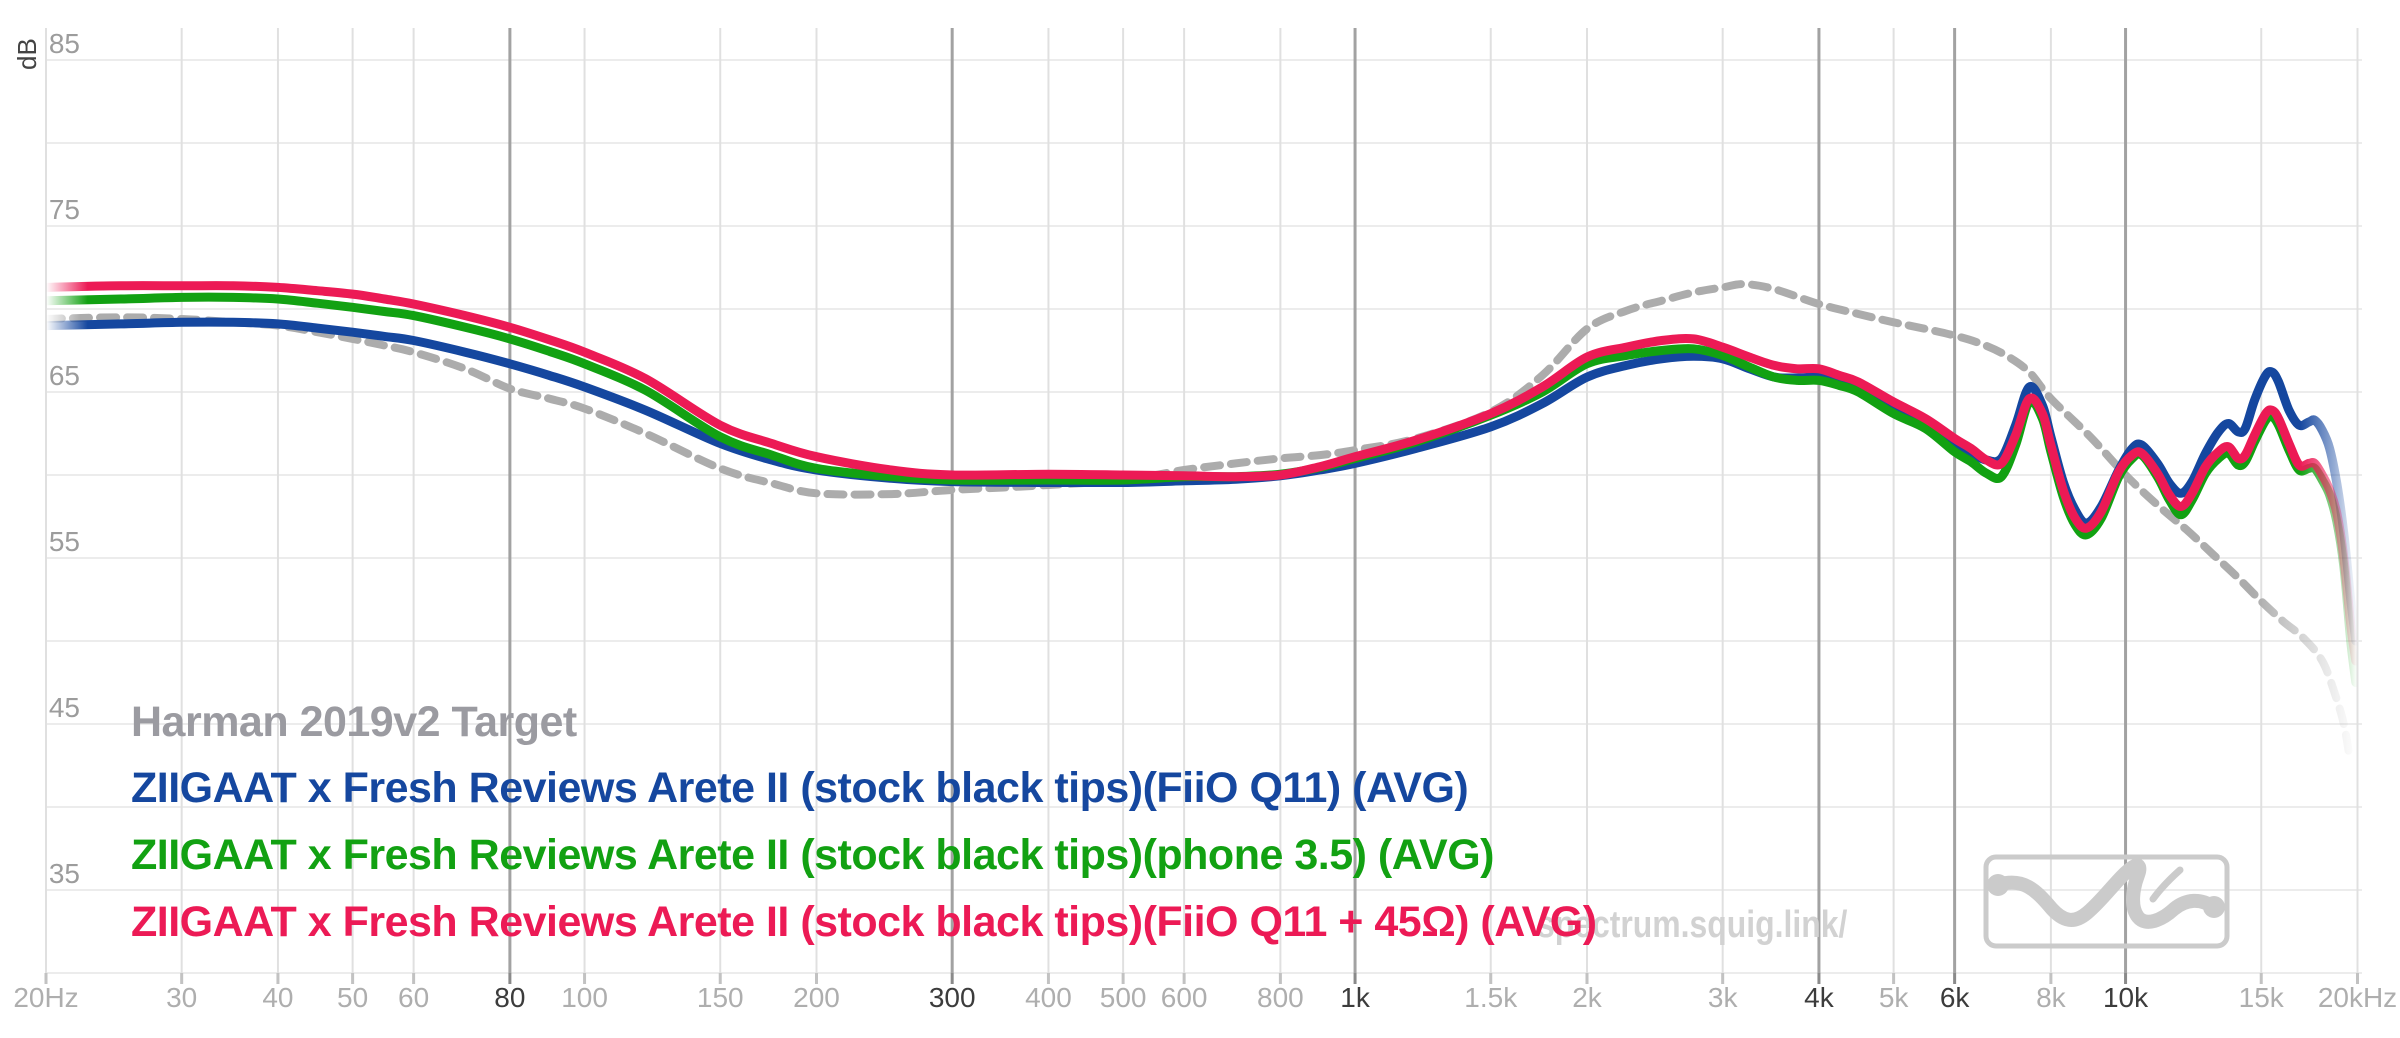 The height and width of the screenshot is (1038, 2400). I want to click on legend-item-harman-target: Harman 2019v2 Target, so click(354, 722).